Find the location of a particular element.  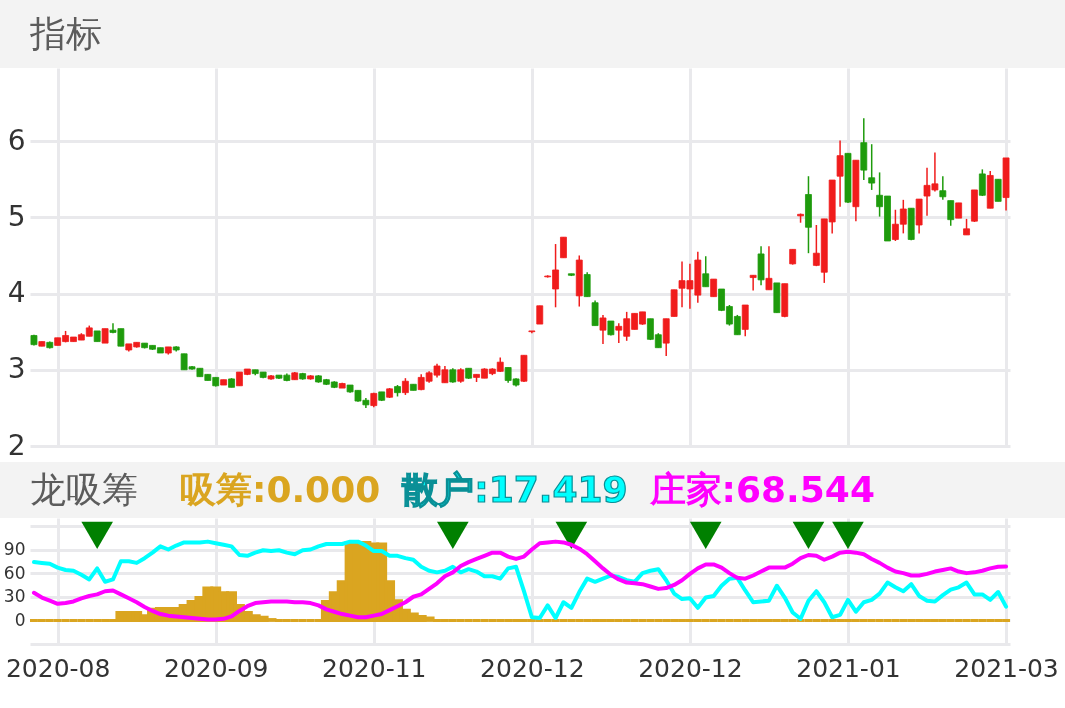

y-tick-label: 60 is located at coordinates (14, 572).